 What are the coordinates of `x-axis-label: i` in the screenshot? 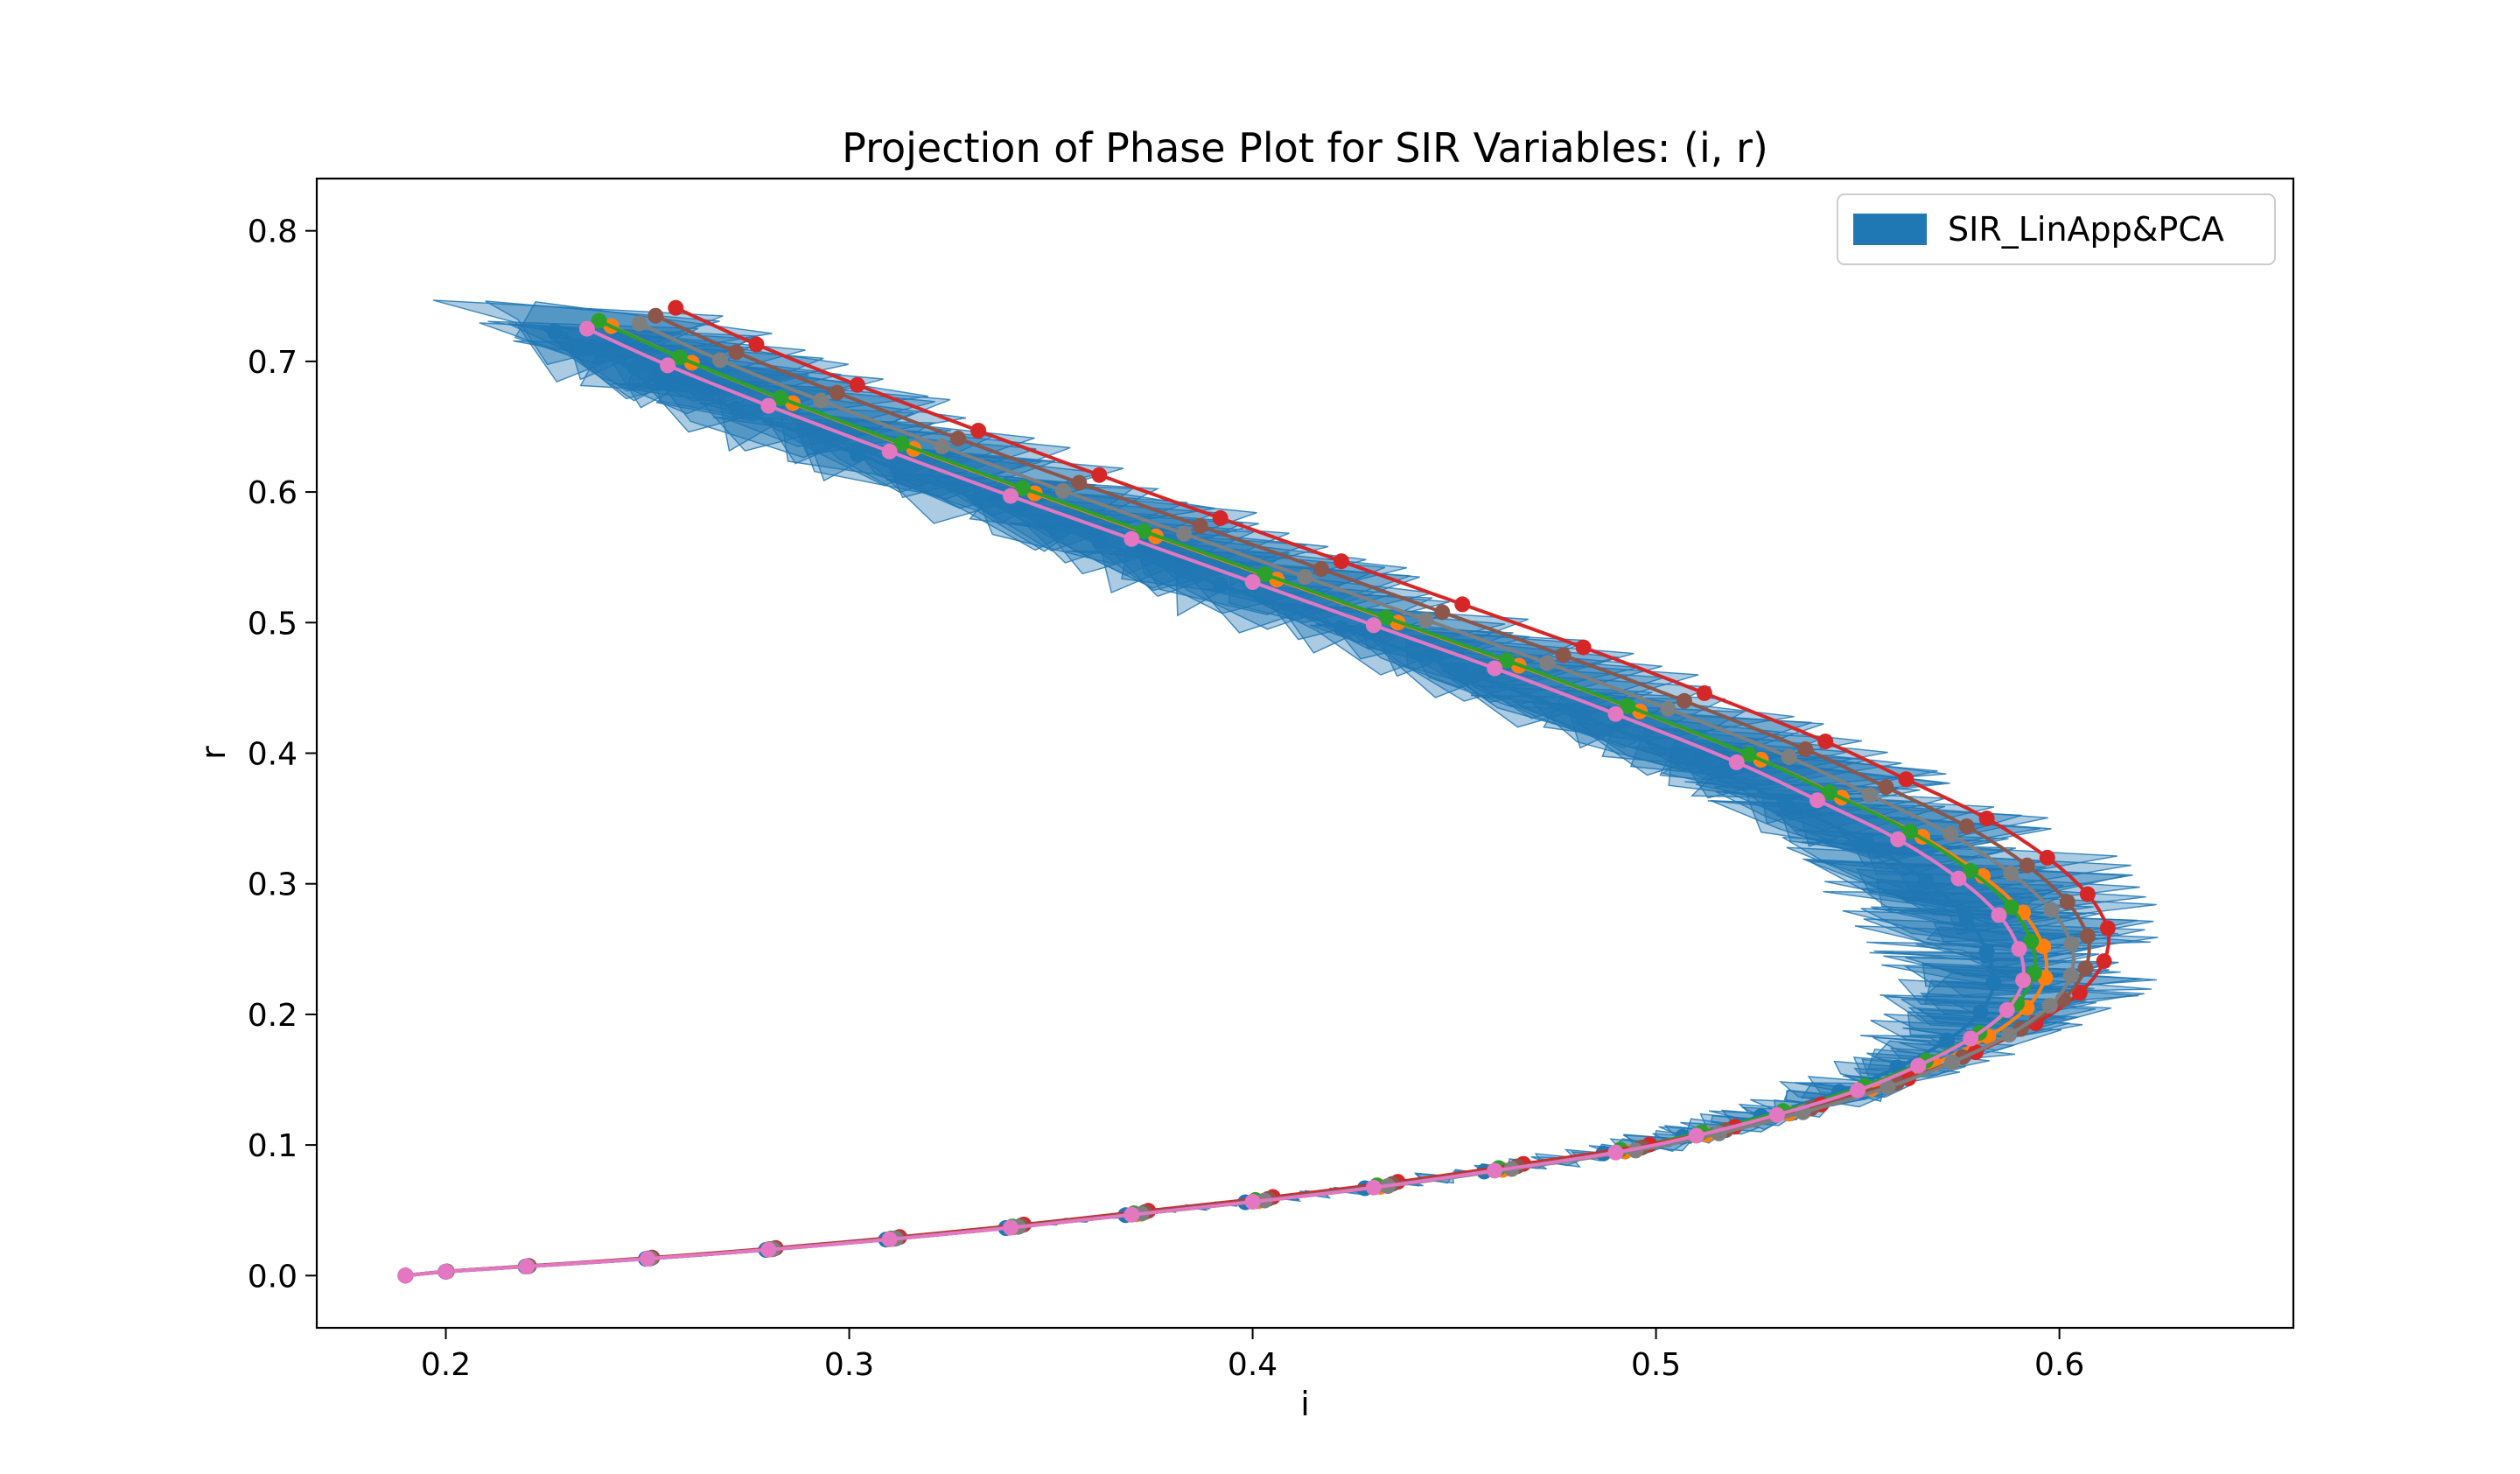 It's located at (1305, 1404).